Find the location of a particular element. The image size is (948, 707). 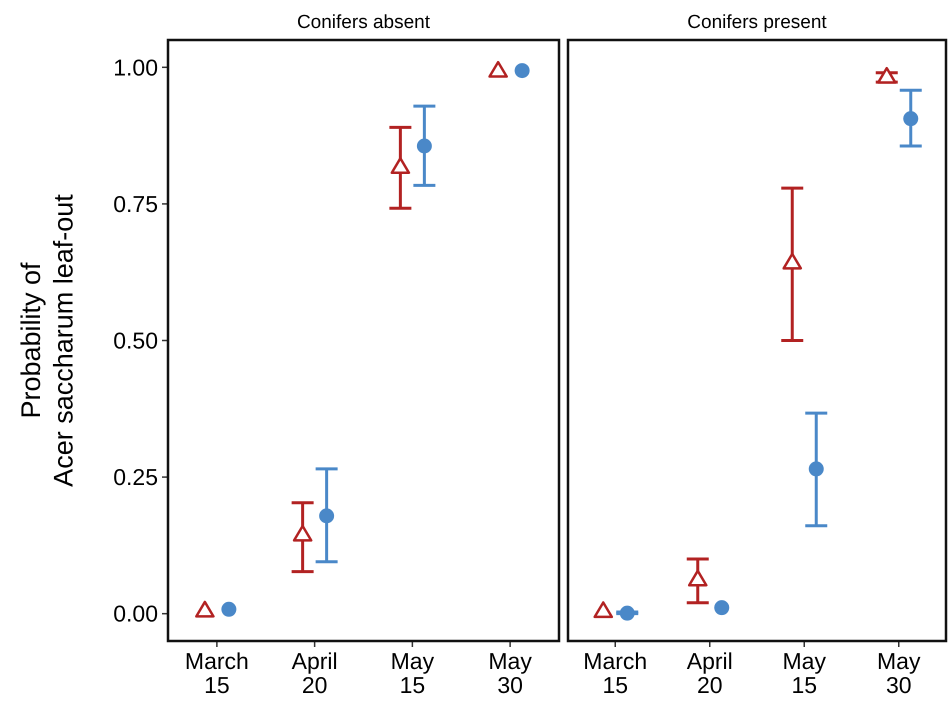

y-axis-title: Probability of Acer saccharum leaf-out is located at coordinates (47, 340).